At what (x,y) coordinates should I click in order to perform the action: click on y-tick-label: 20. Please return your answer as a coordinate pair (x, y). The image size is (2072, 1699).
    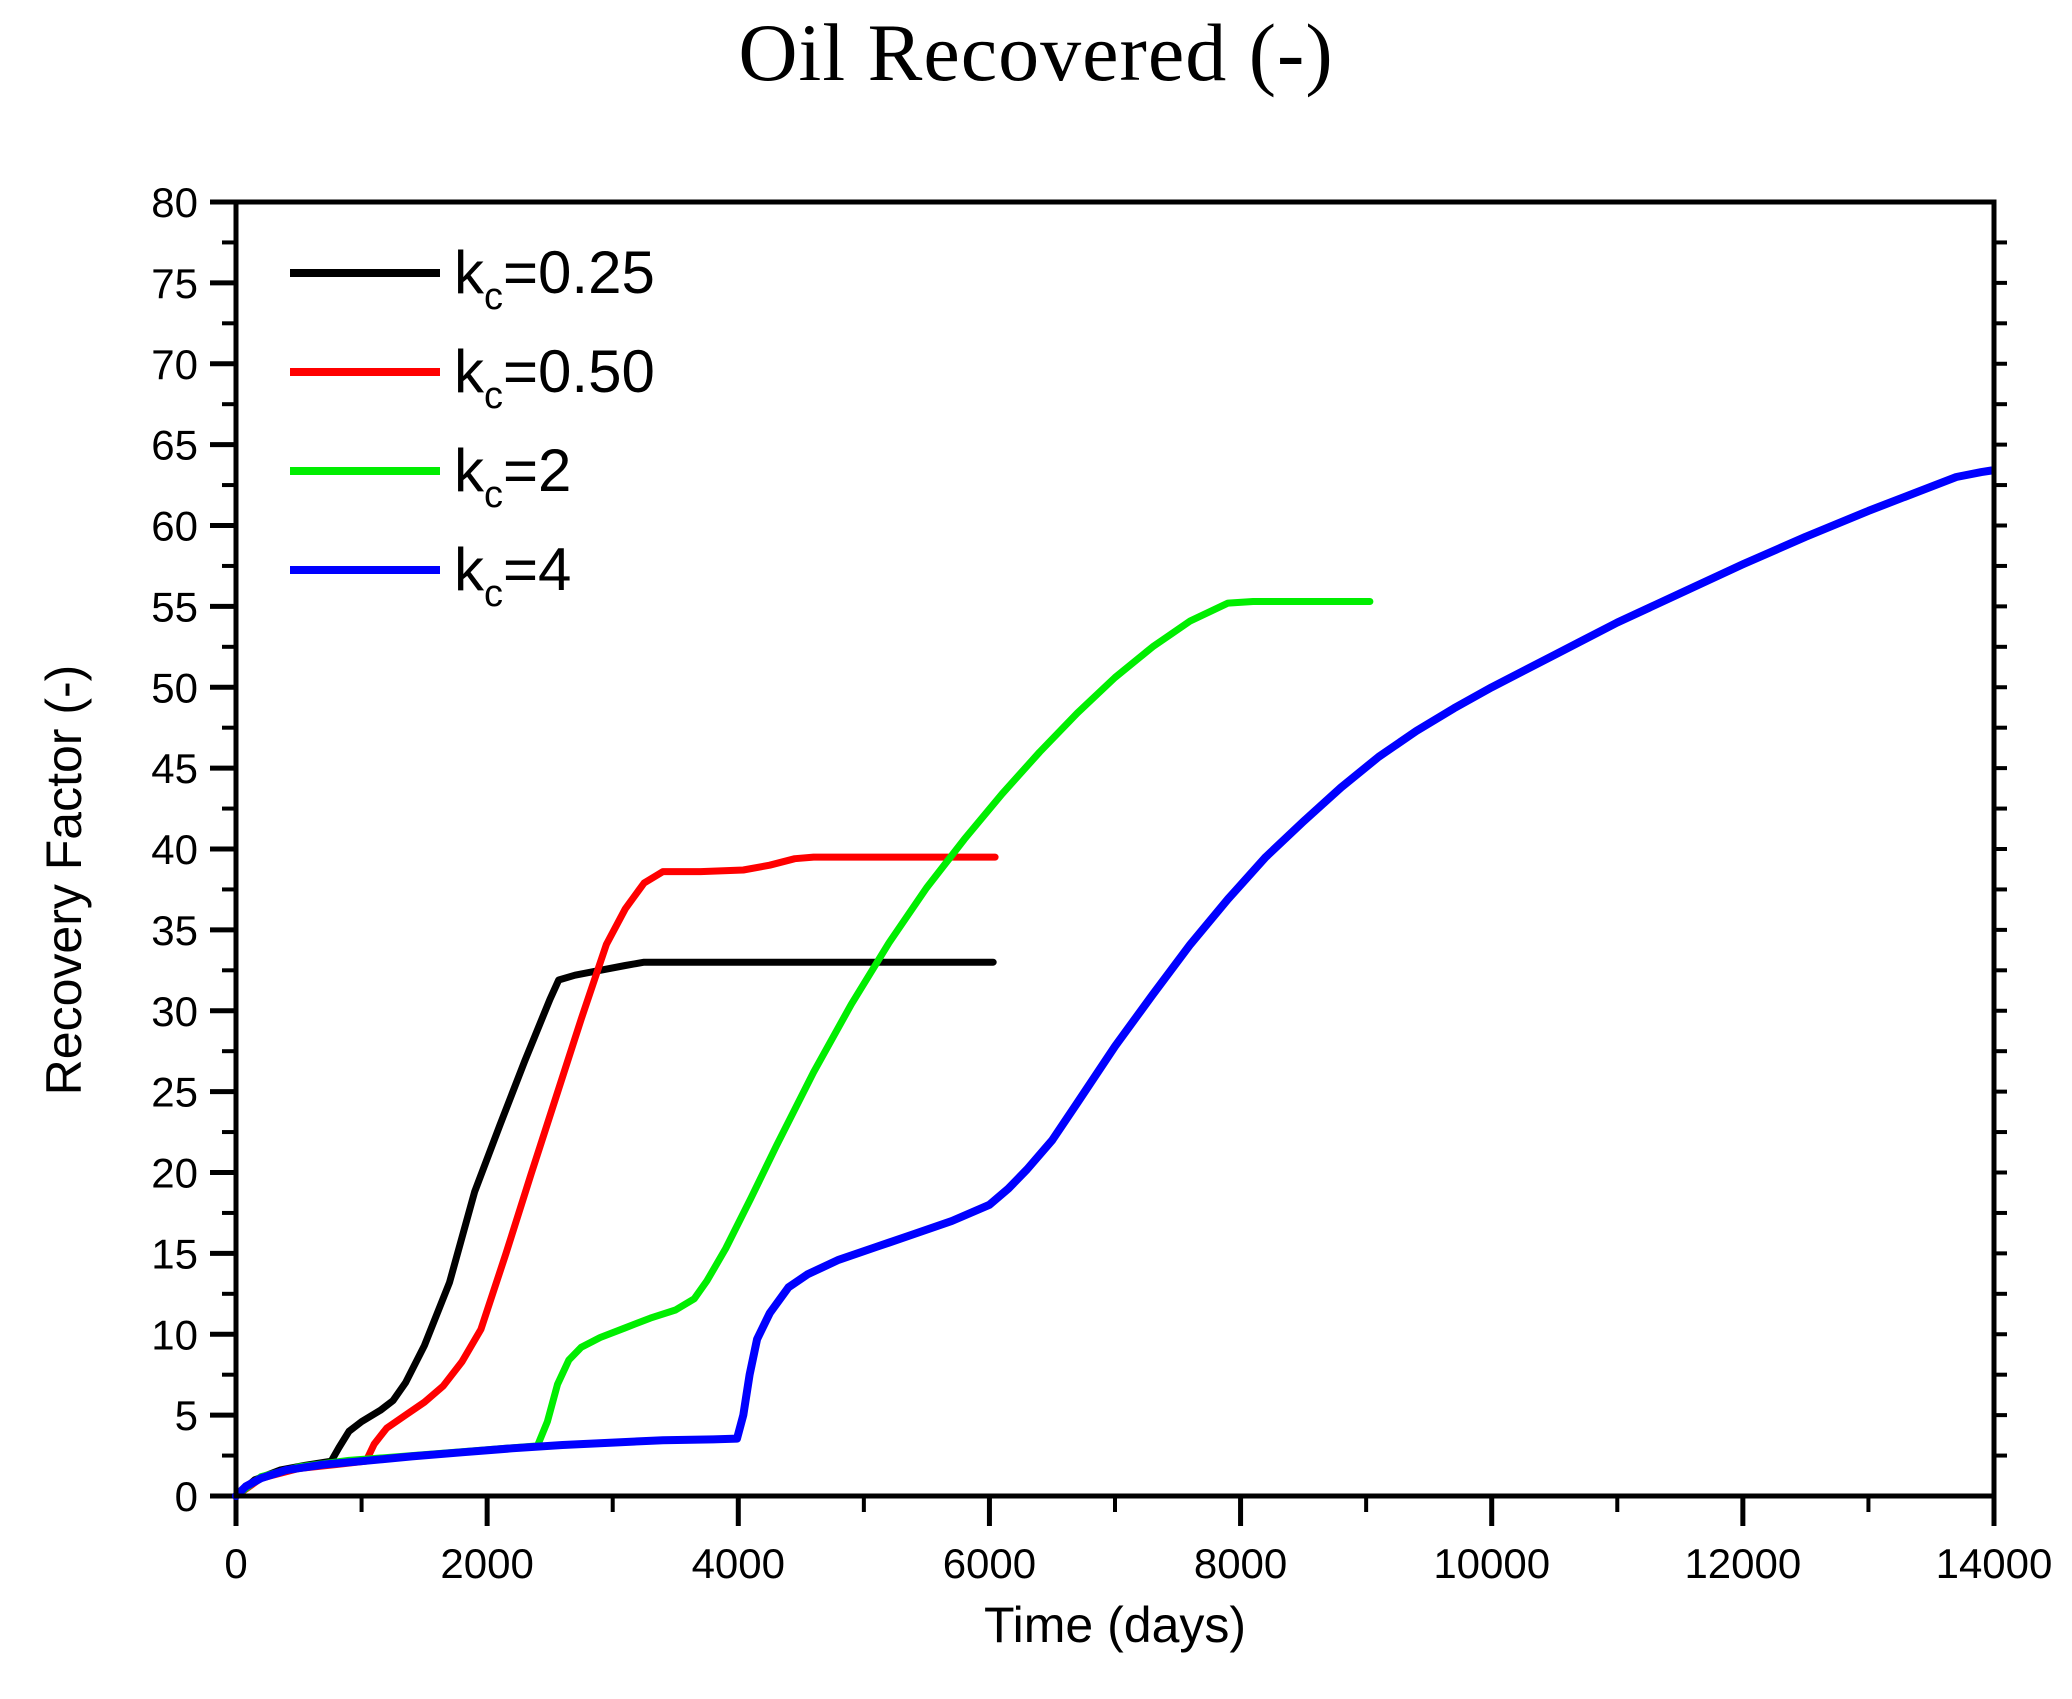
    Looking at the image, I should click on (174, 1173).